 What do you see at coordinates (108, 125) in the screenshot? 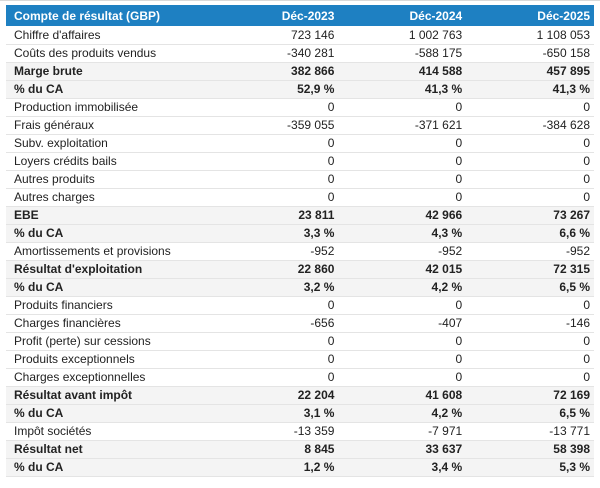
I see `row-label: Frais généraux` at bounding box center [108, 125].